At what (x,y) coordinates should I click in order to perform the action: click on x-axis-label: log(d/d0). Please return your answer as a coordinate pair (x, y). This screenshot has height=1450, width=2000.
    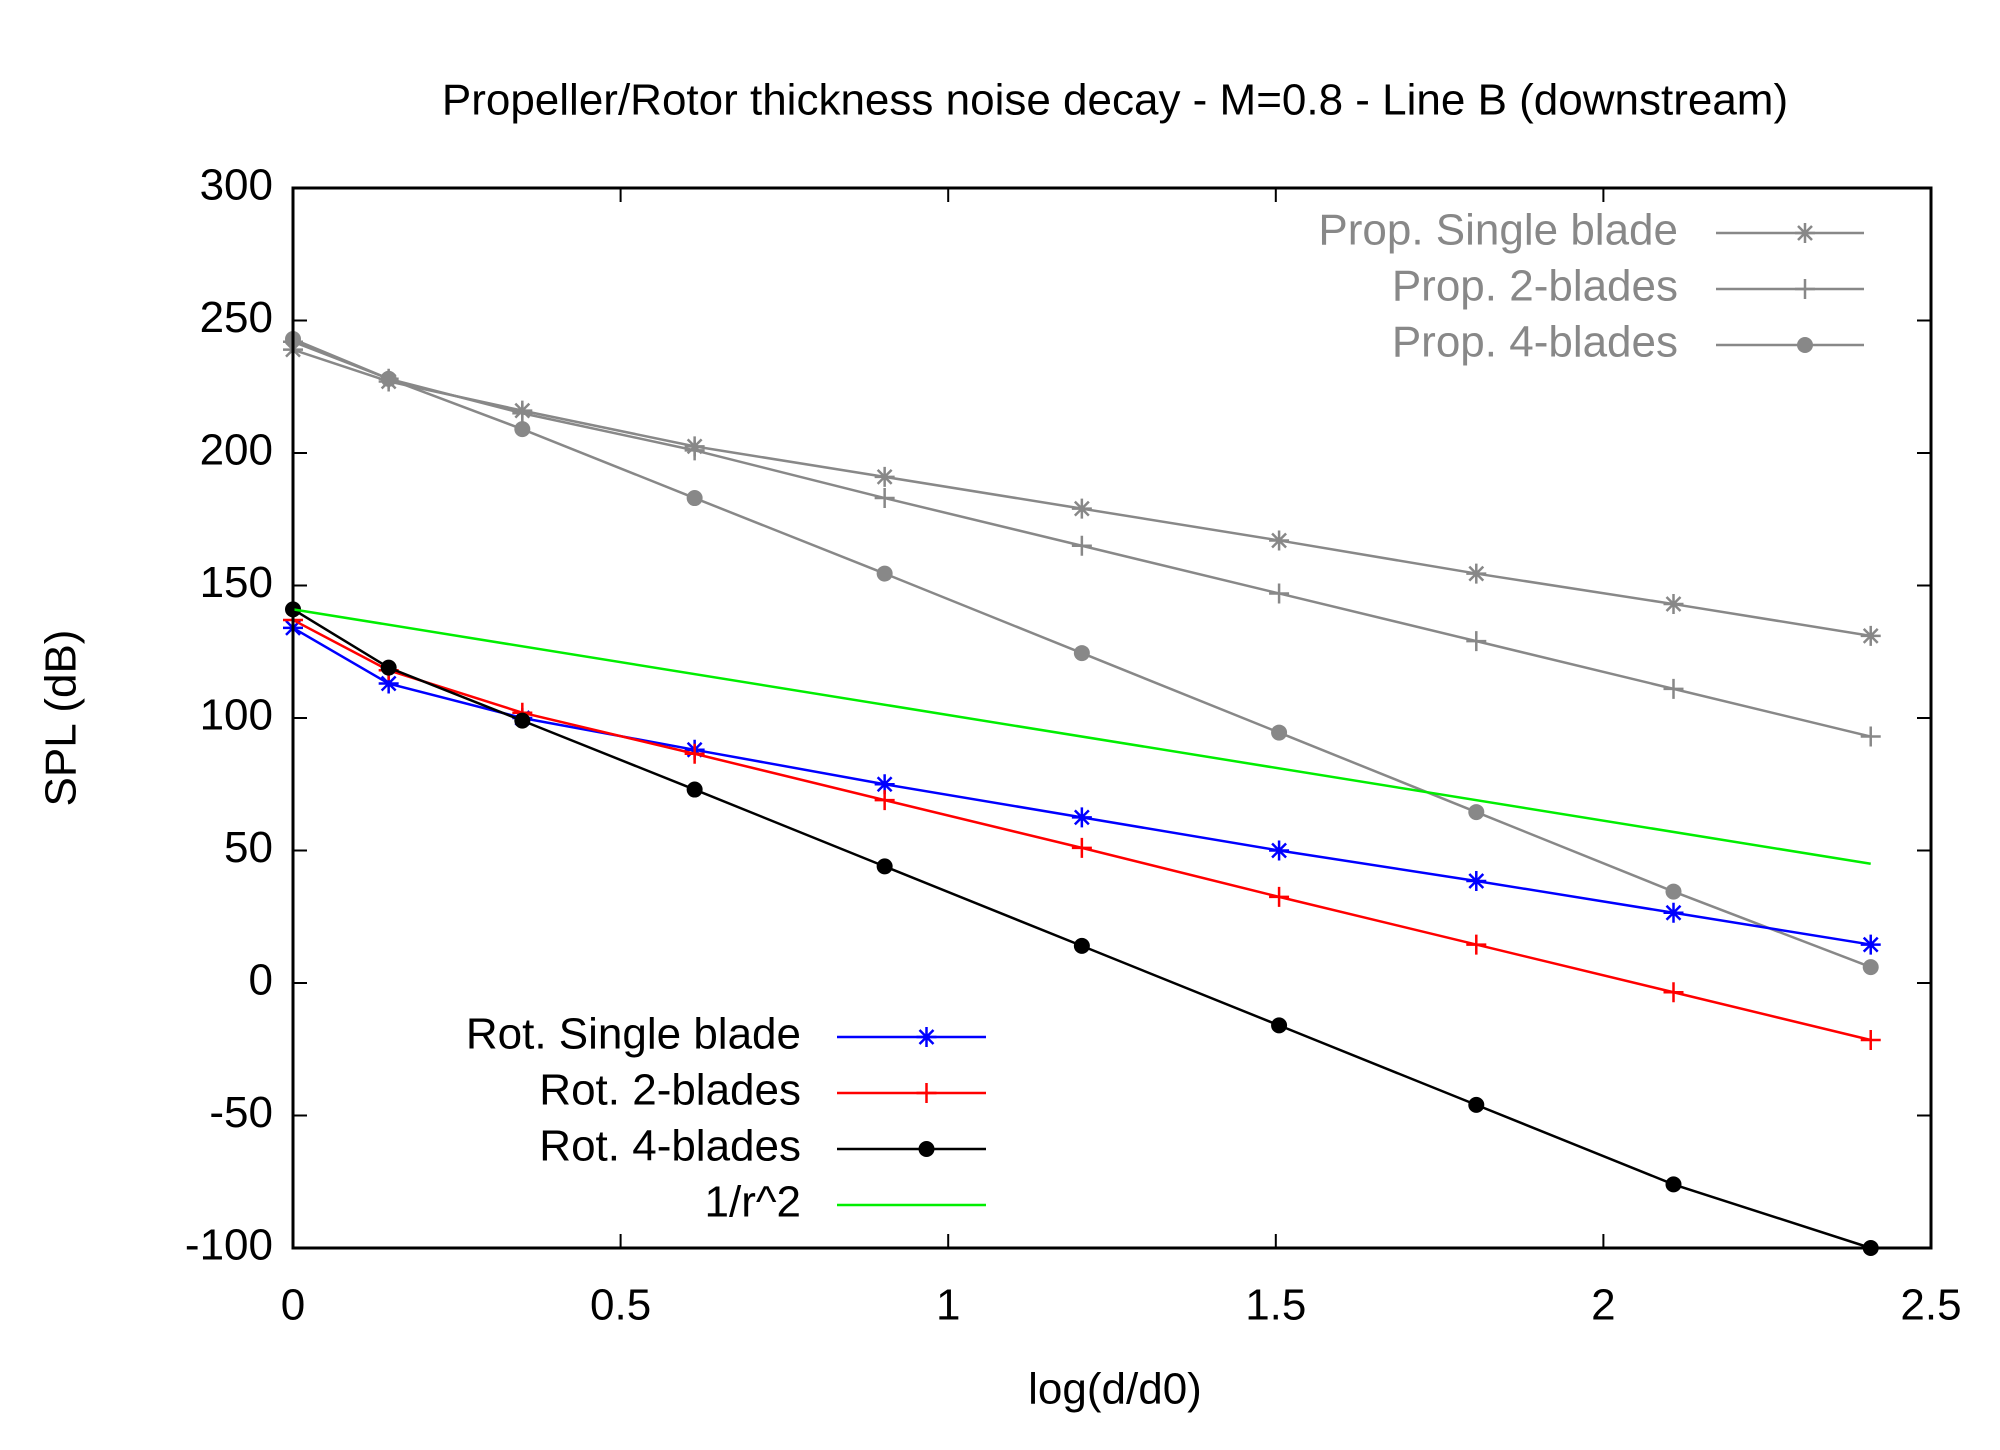
    Looking at the image, I should click on (1115, 1389).